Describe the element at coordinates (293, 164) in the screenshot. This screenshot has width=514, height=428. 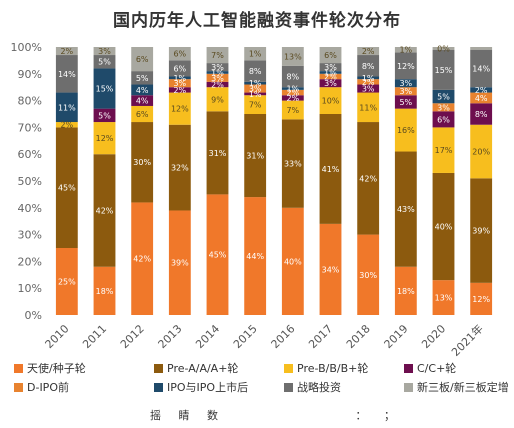
I see `data-label: 33%` at that location.